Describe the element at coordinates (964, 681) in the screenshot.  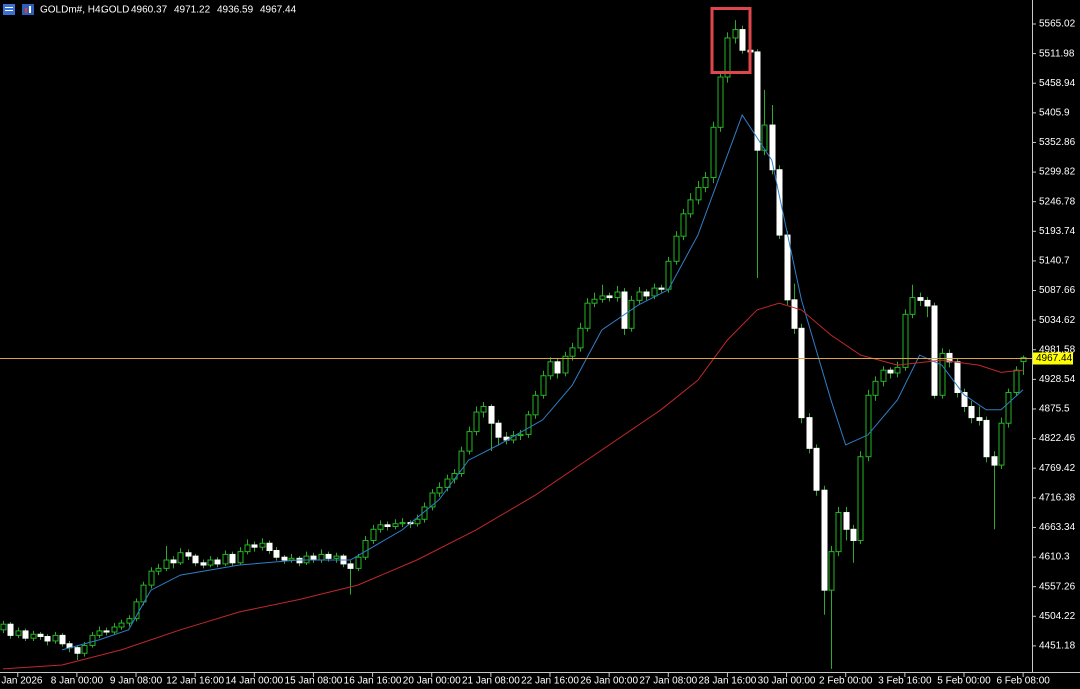
I see `x-tick-label: 5 Feb 00:00` at that location.